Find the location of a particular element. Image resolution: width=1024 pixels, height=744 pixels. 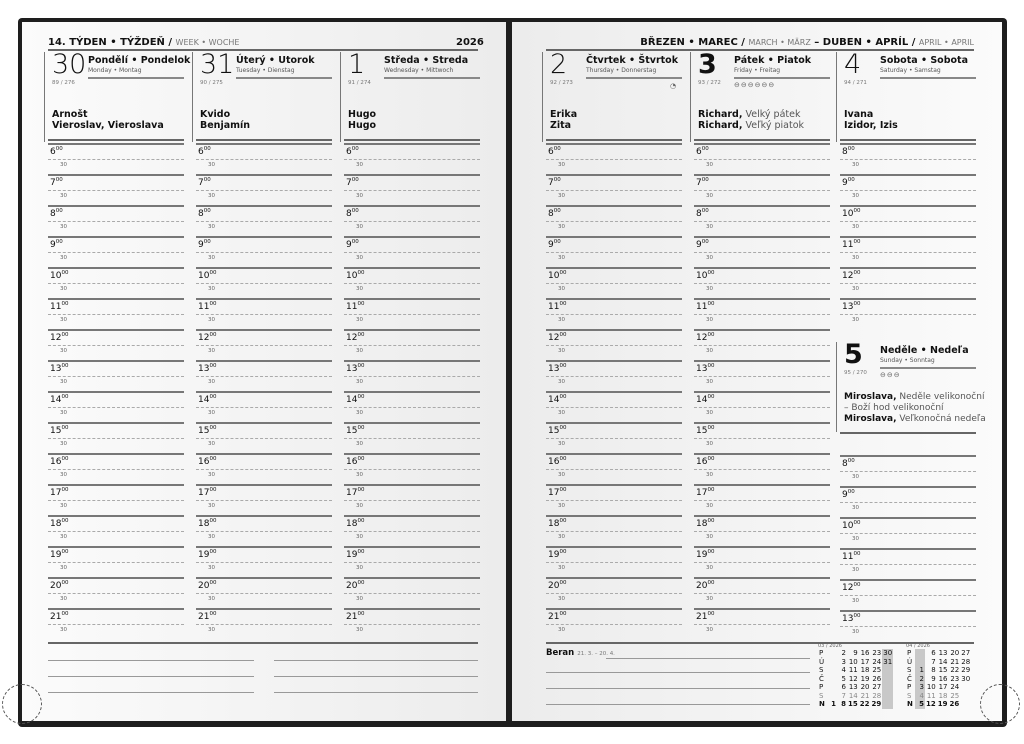

calendar-day: 2 is located at coordinates (920, 678).